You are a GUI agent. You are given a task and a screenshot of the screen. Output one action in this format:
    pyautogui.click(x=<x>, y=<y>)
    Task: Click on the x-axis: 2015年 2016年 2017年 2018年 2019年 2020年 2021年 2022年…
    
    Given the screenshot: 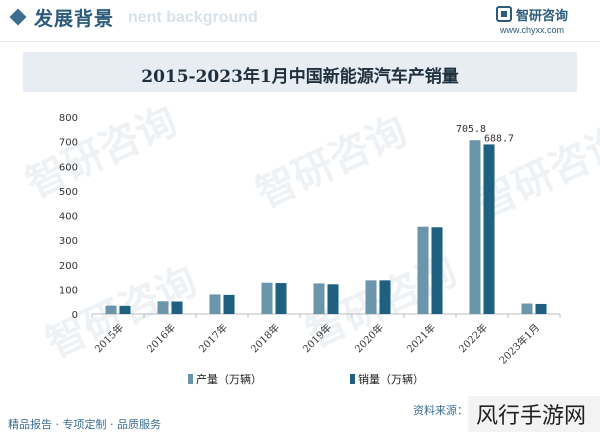 What is the action you would take?
    pyautogui.click(x=326, y=340)
    